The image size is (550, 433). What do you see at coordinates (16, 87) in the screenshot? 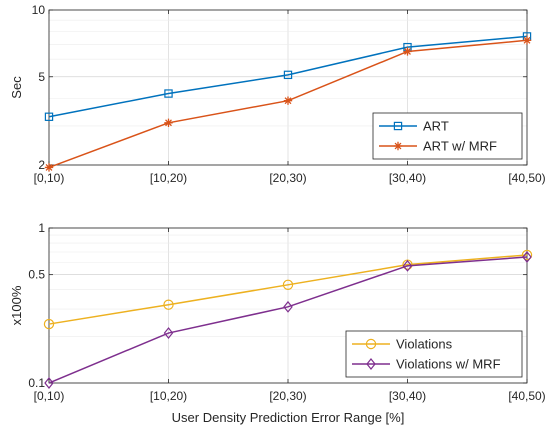
I see `y-axis-label: Sec` at bounding box center [16, 87].